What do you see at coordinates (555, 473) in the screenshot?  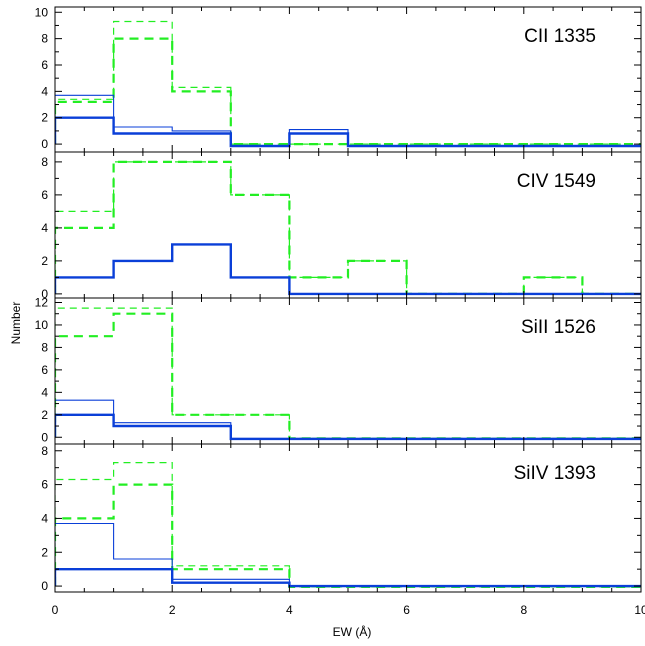 I see `panel-title: SiIV 1393` at bounding box center [555, 473].